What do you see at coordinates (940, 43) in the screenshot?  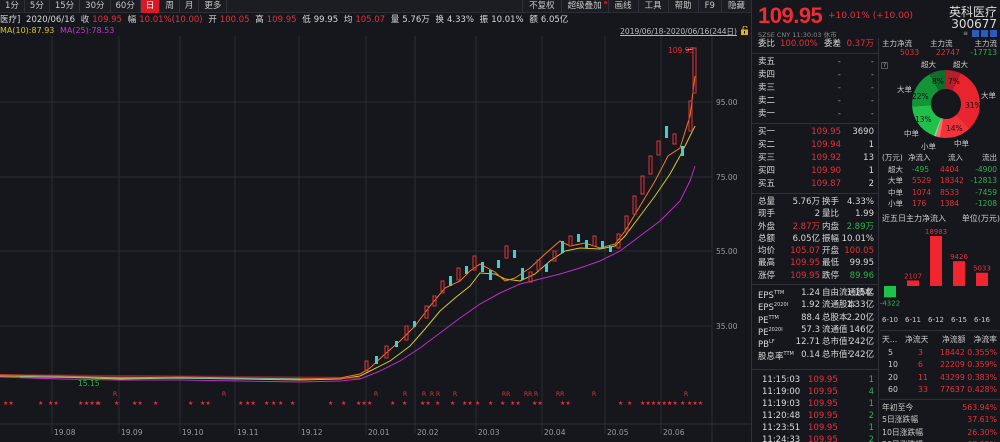 I see `flow-header: 主力净流 主力流 主力流` at bounding box center [940, 43].